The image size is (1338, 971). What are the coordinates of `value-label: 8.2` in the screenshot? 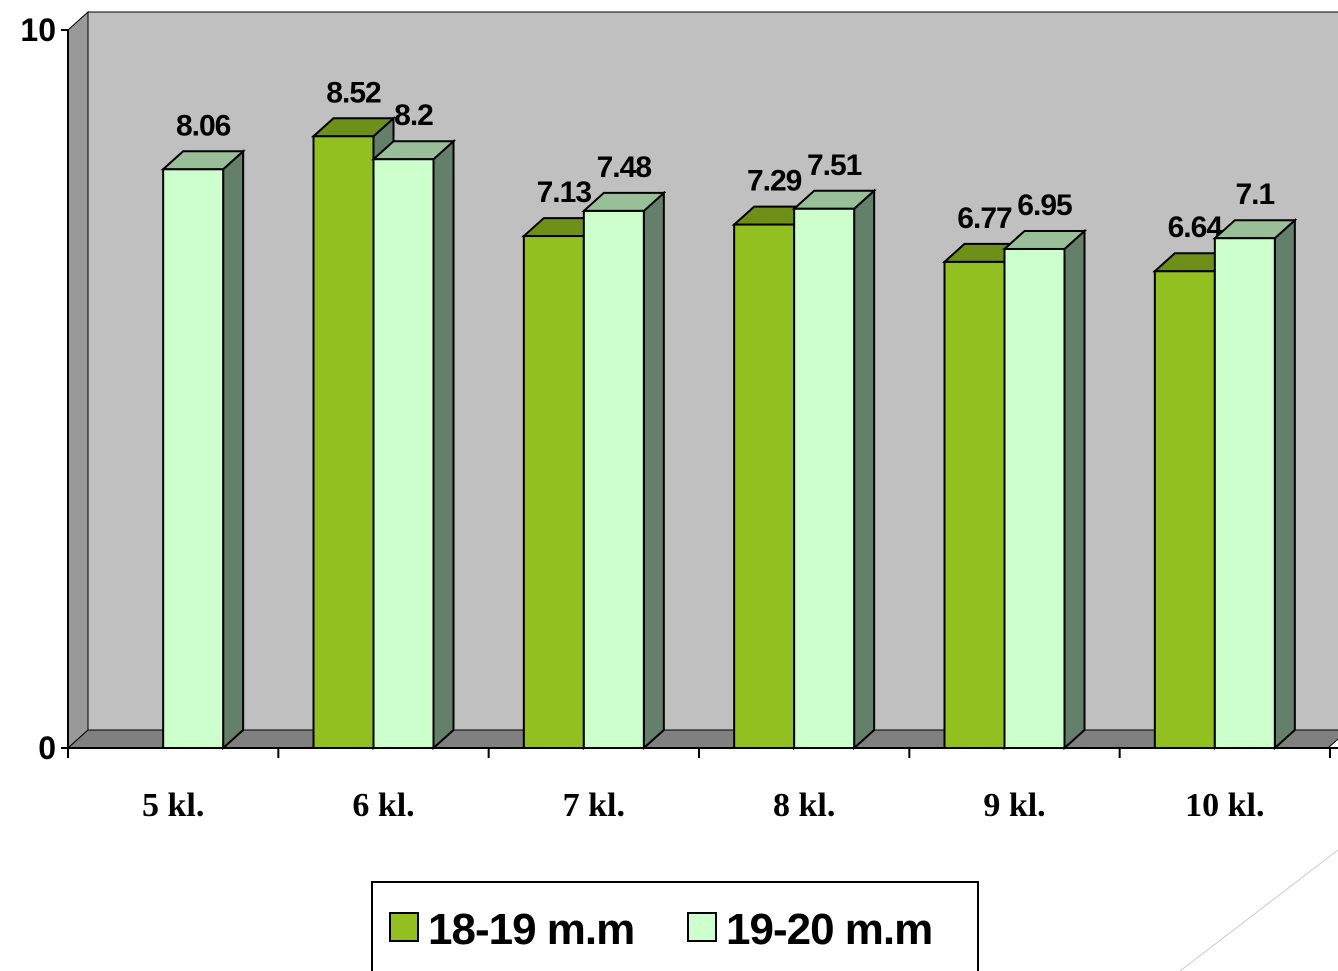 It's located at (413, 115).